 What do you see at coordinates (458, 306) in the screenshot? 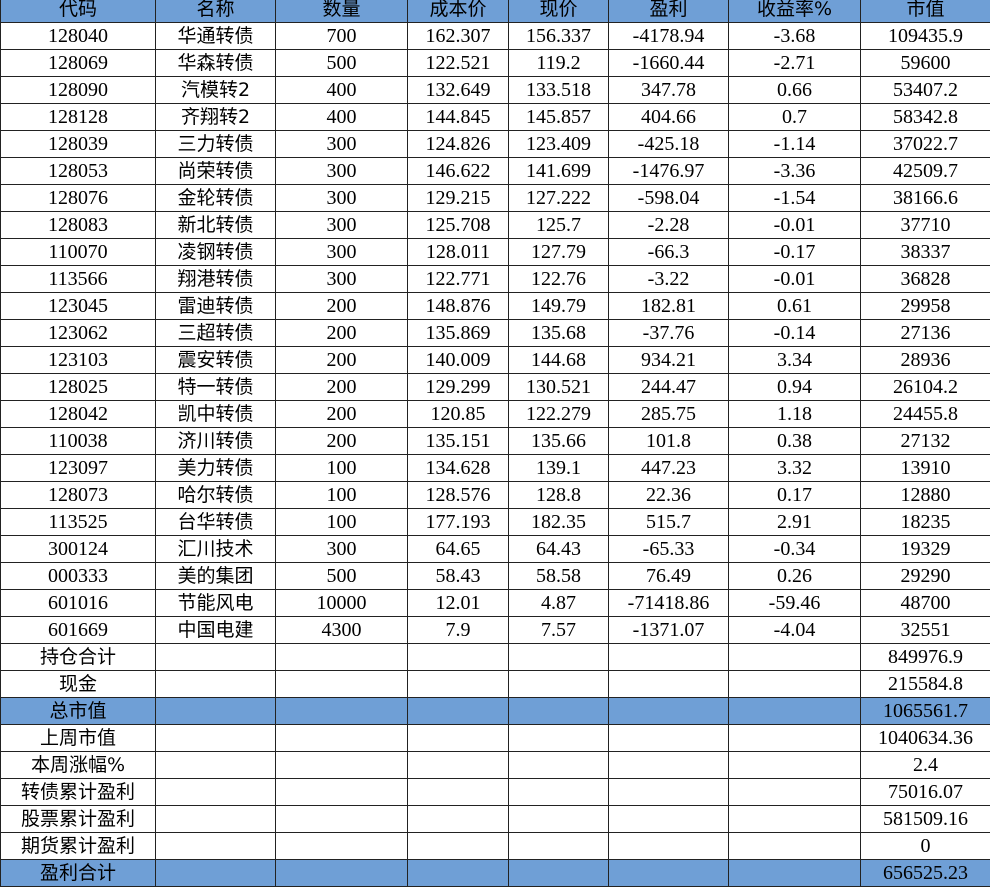
I see `cell: 148.876` at bounding box center [458, 306].